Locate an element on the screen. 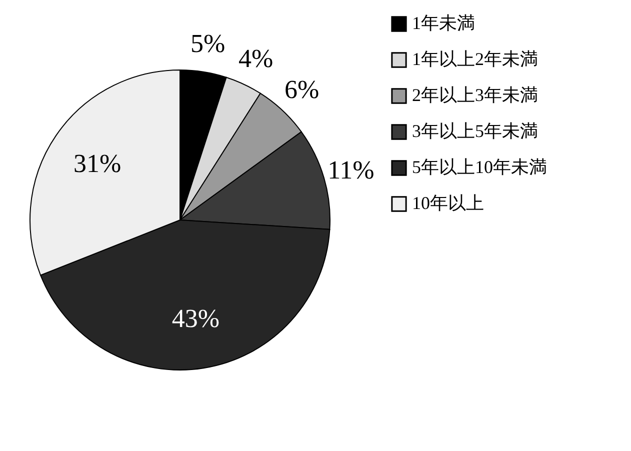 This screenshot has width=631, height=451. legend-label: 10年以上 is located at coordinates (448, 203).